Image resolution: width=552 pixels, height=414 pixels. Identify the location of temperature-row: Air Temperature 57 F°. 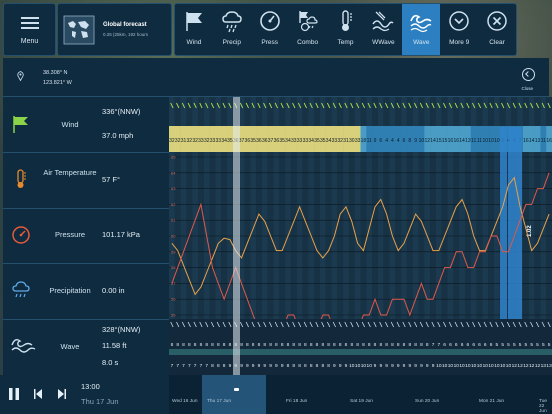
(86, 180).